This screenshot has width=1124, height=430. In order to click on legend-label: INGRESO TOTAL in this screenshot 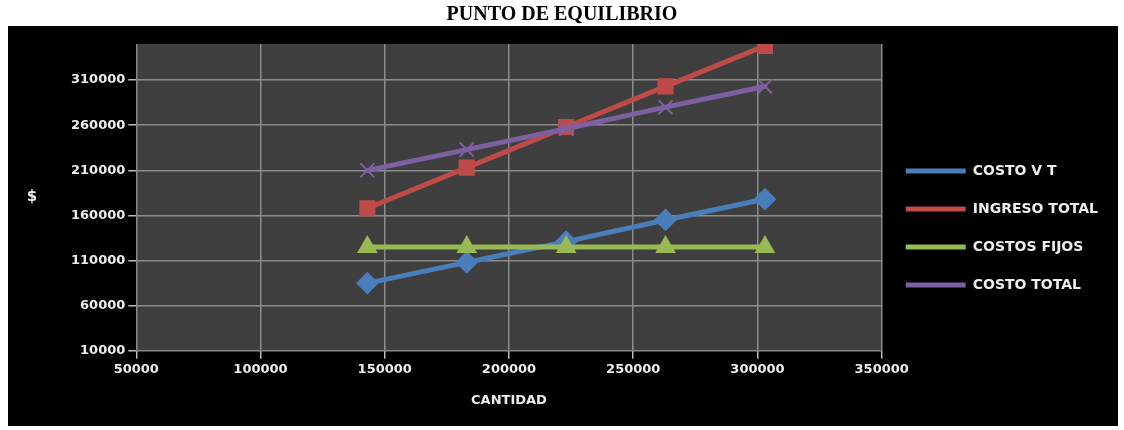, I will do `click(1035, 207)`.